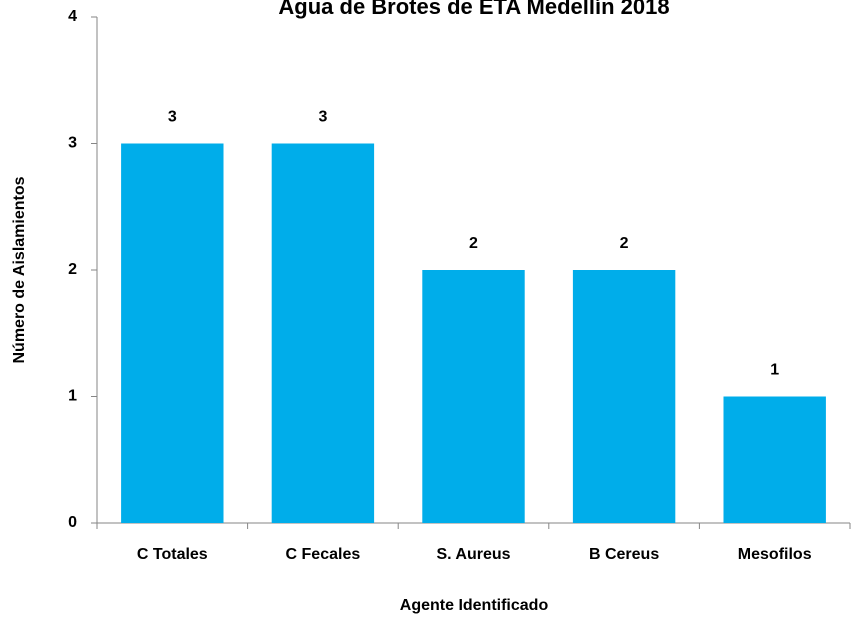  I want to click on x-axis-label: Agente Identificado, so click(474, 605).